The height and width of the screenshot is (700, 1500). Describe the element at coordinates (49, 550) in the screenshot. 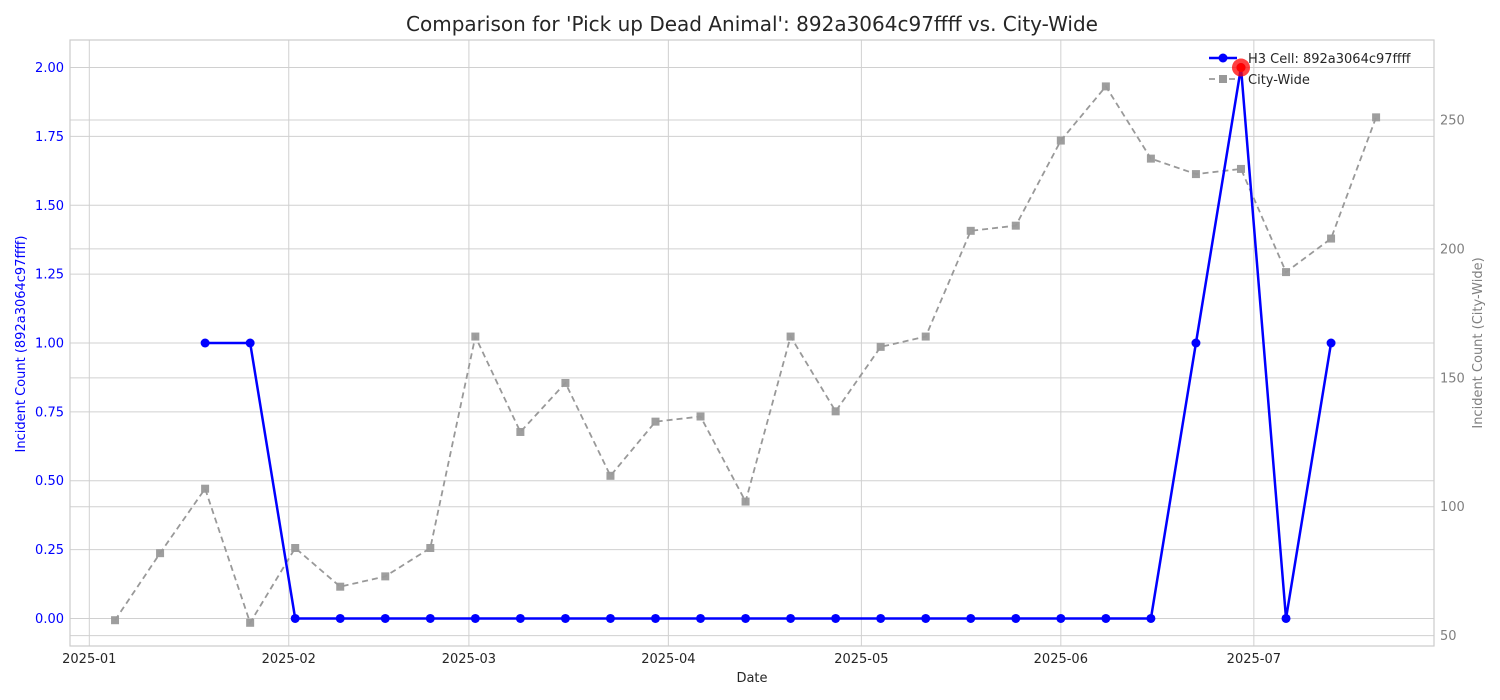

I see `left-y-tick-label: 0.25` at that location.